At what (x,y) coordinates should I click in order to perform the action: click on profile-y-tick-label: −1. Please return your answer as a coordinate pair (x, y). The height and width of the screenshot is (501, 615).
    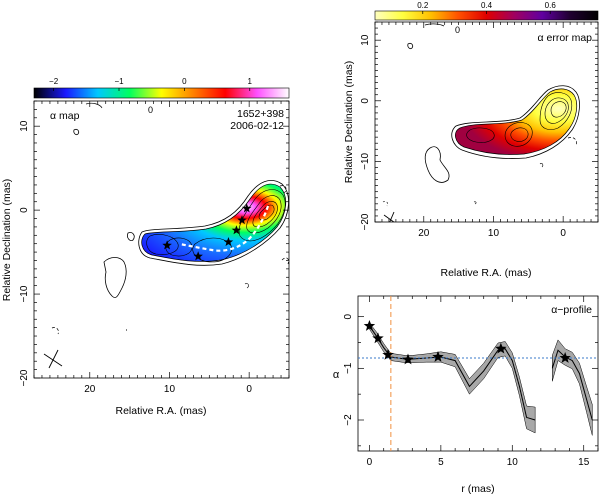
    Looking at the image, I should click on (348, 368).